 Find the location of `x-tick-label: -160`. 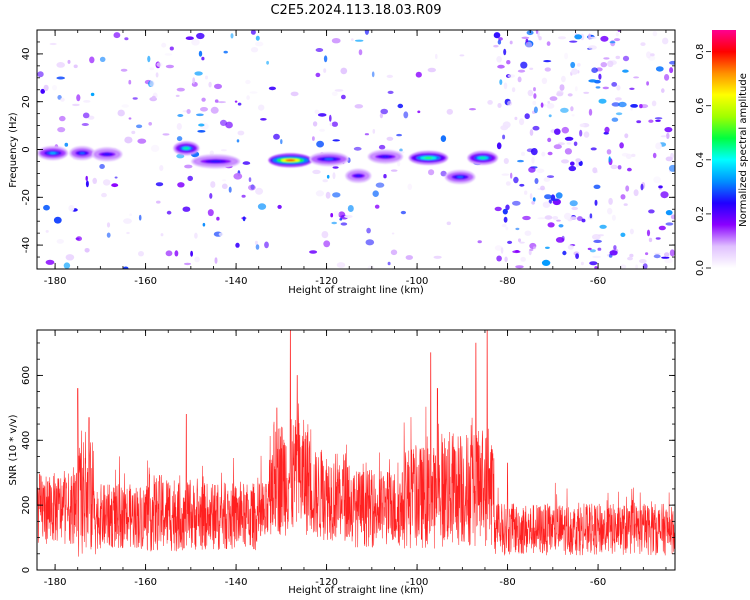

x-tick-label: -160 is located at coordinates (145, 281).